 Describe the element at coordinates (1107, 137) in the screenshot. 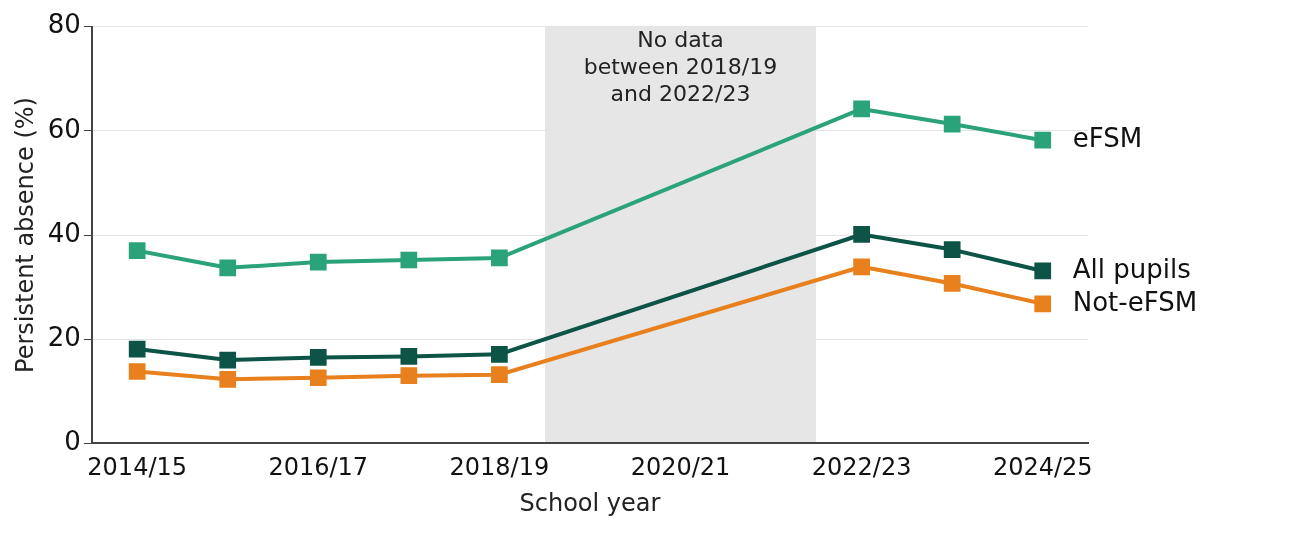

I see `series-label: eFSM` at that location.